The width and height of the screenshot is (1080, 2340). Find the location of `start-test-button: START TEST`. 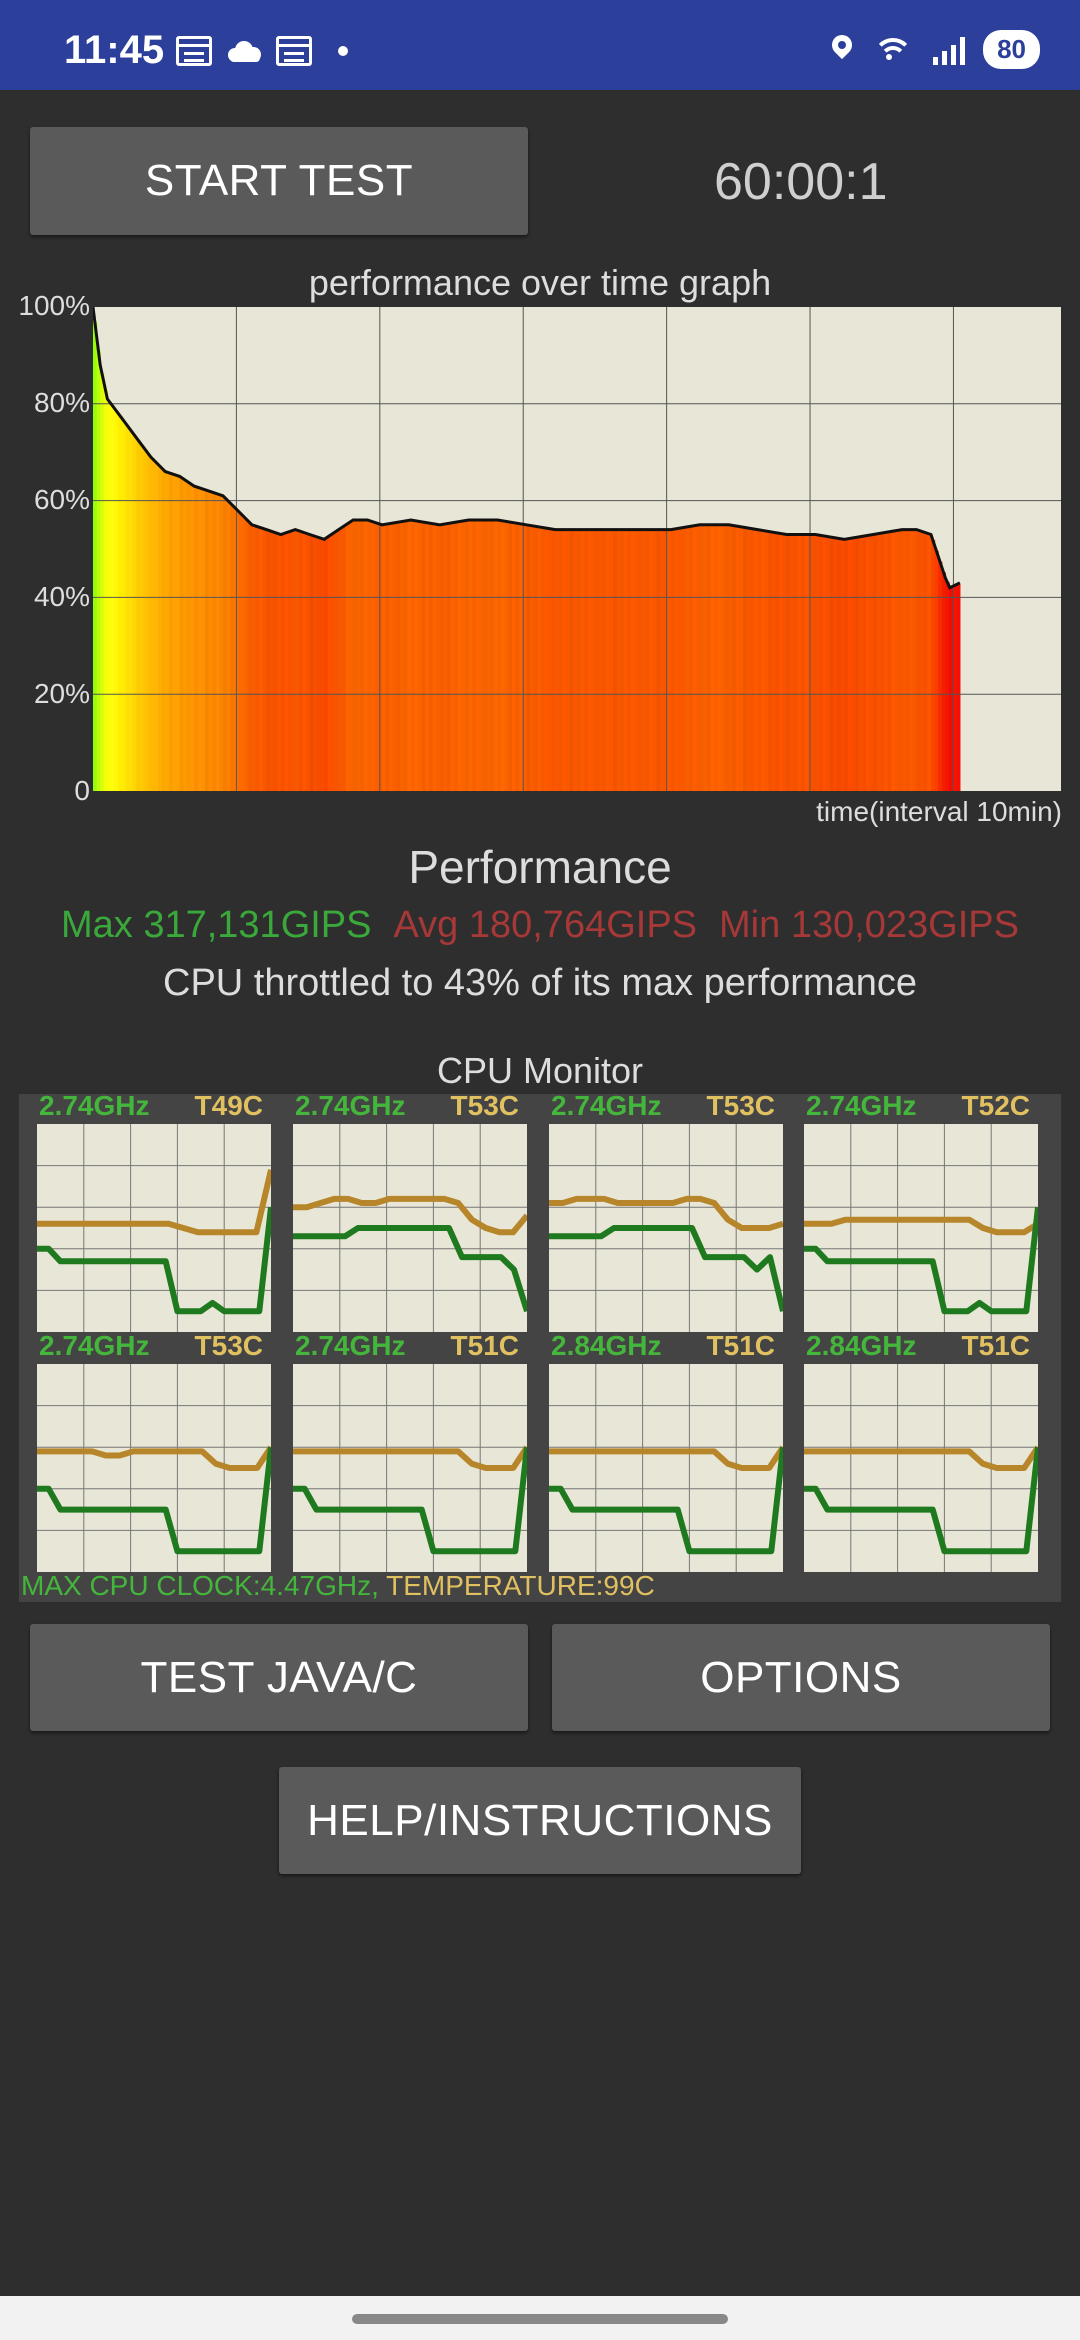

start-test-button: START TEST is located at coordinates (279, 181).